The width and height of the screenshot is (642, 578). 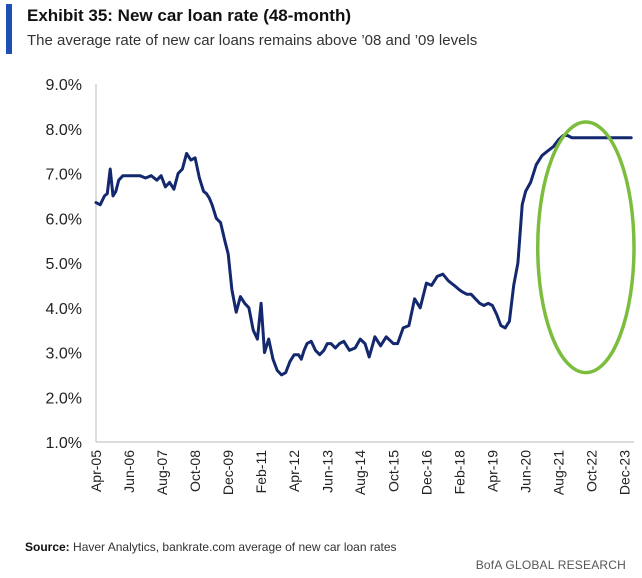 What do you see at coordinates (162, 472) in the screenshot?
I see `x-tick-label: Aug-07` at bounding box center [162, 472].